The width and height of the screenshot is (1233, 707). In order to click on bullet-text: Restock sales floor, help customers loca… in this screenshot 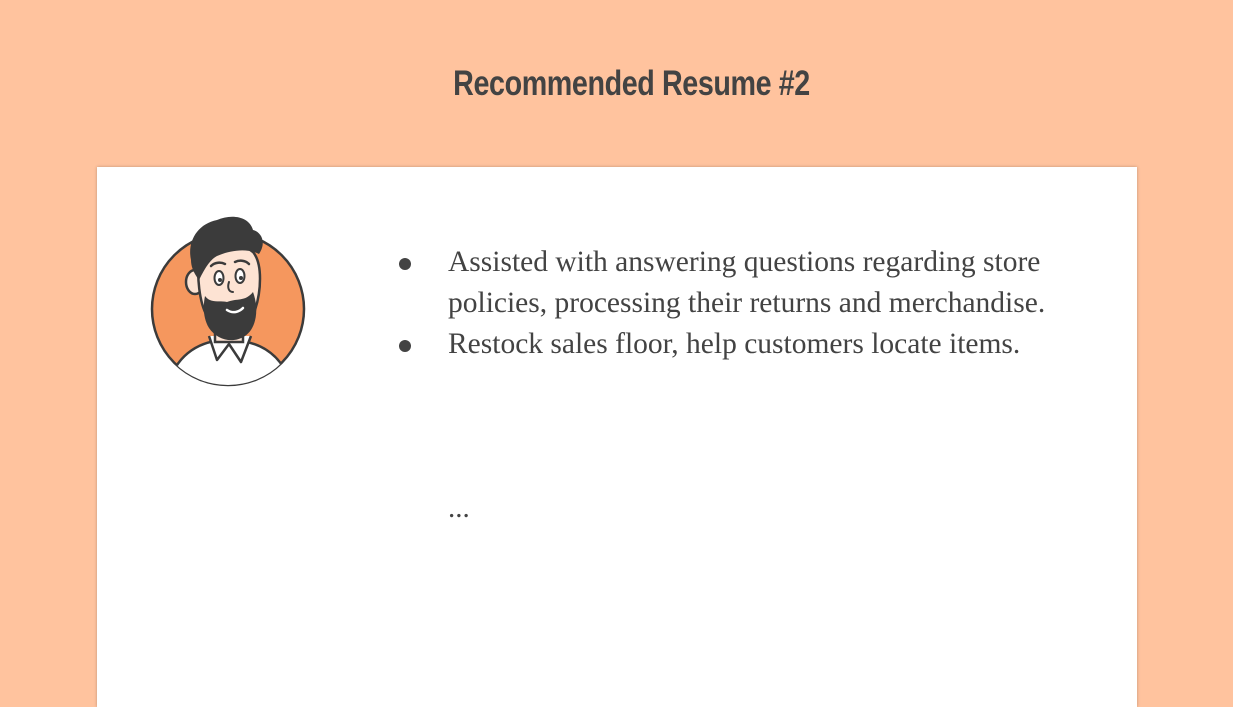, I will do `click(734, 344)`.